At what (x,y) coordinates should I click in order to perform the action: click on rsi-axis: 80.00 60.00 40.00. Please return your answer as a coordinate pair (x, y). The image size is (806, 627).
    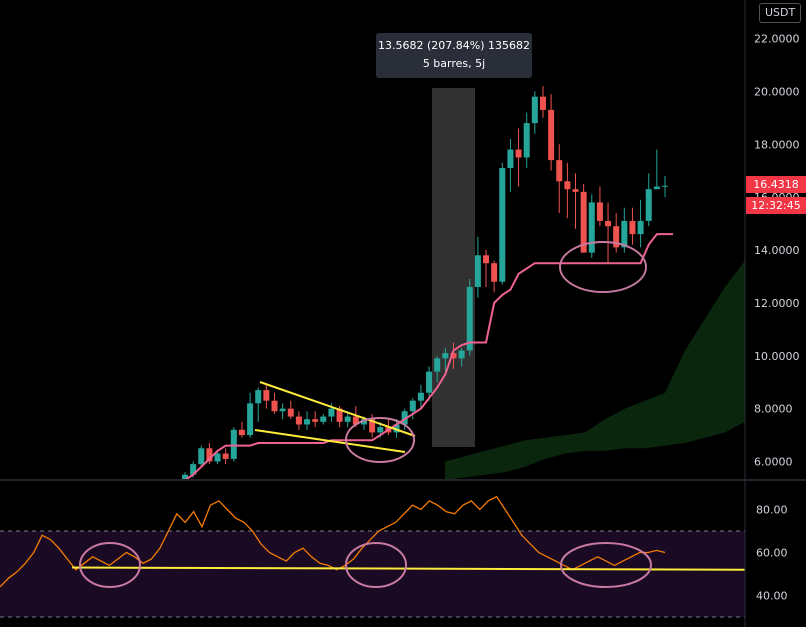
    Looking at the image, I should click on (772, 553).